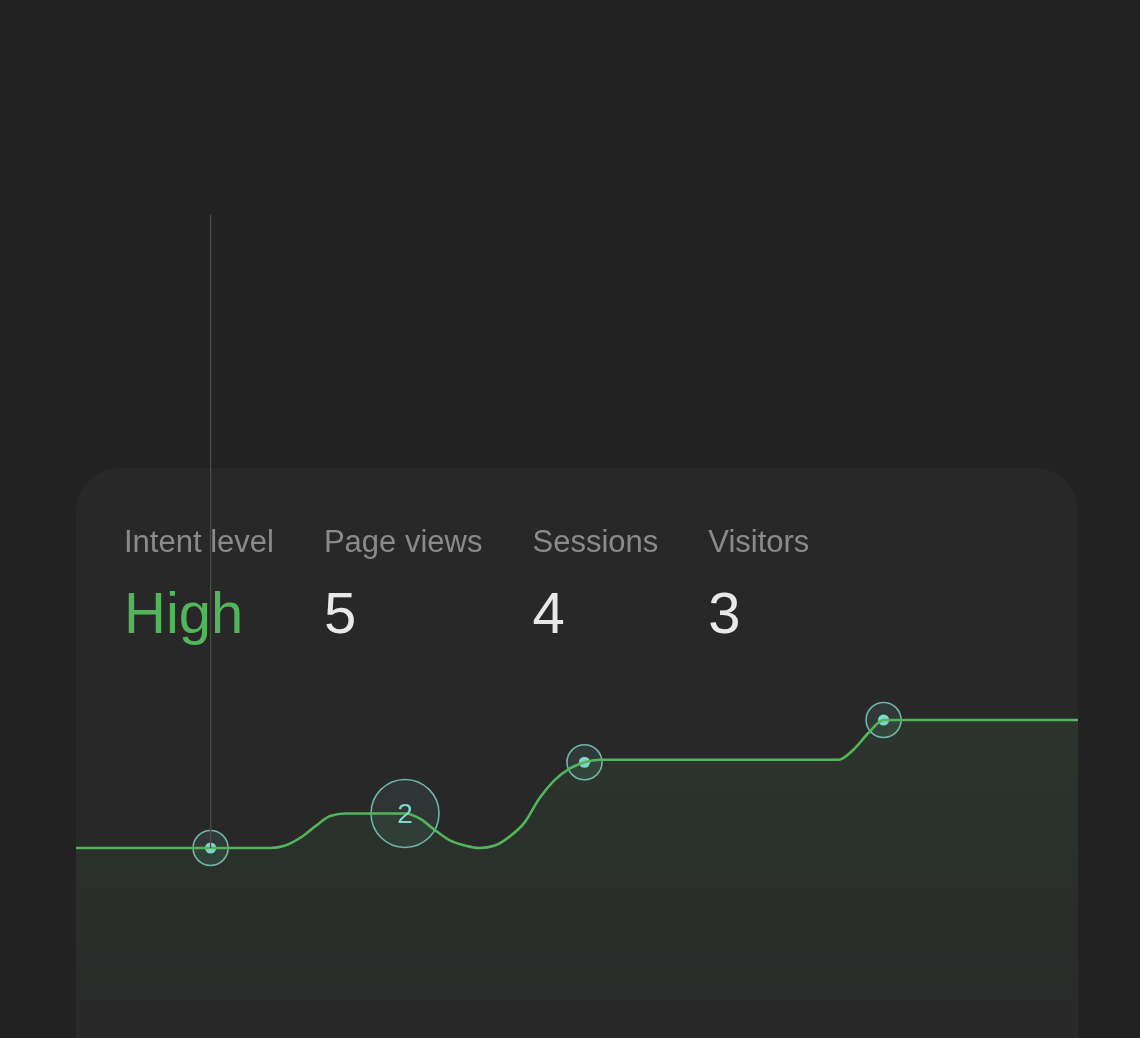  What do you see at coordinates (403, 541) in the screenshot?
I see `text: Page views` at bounding box center [403, 541].